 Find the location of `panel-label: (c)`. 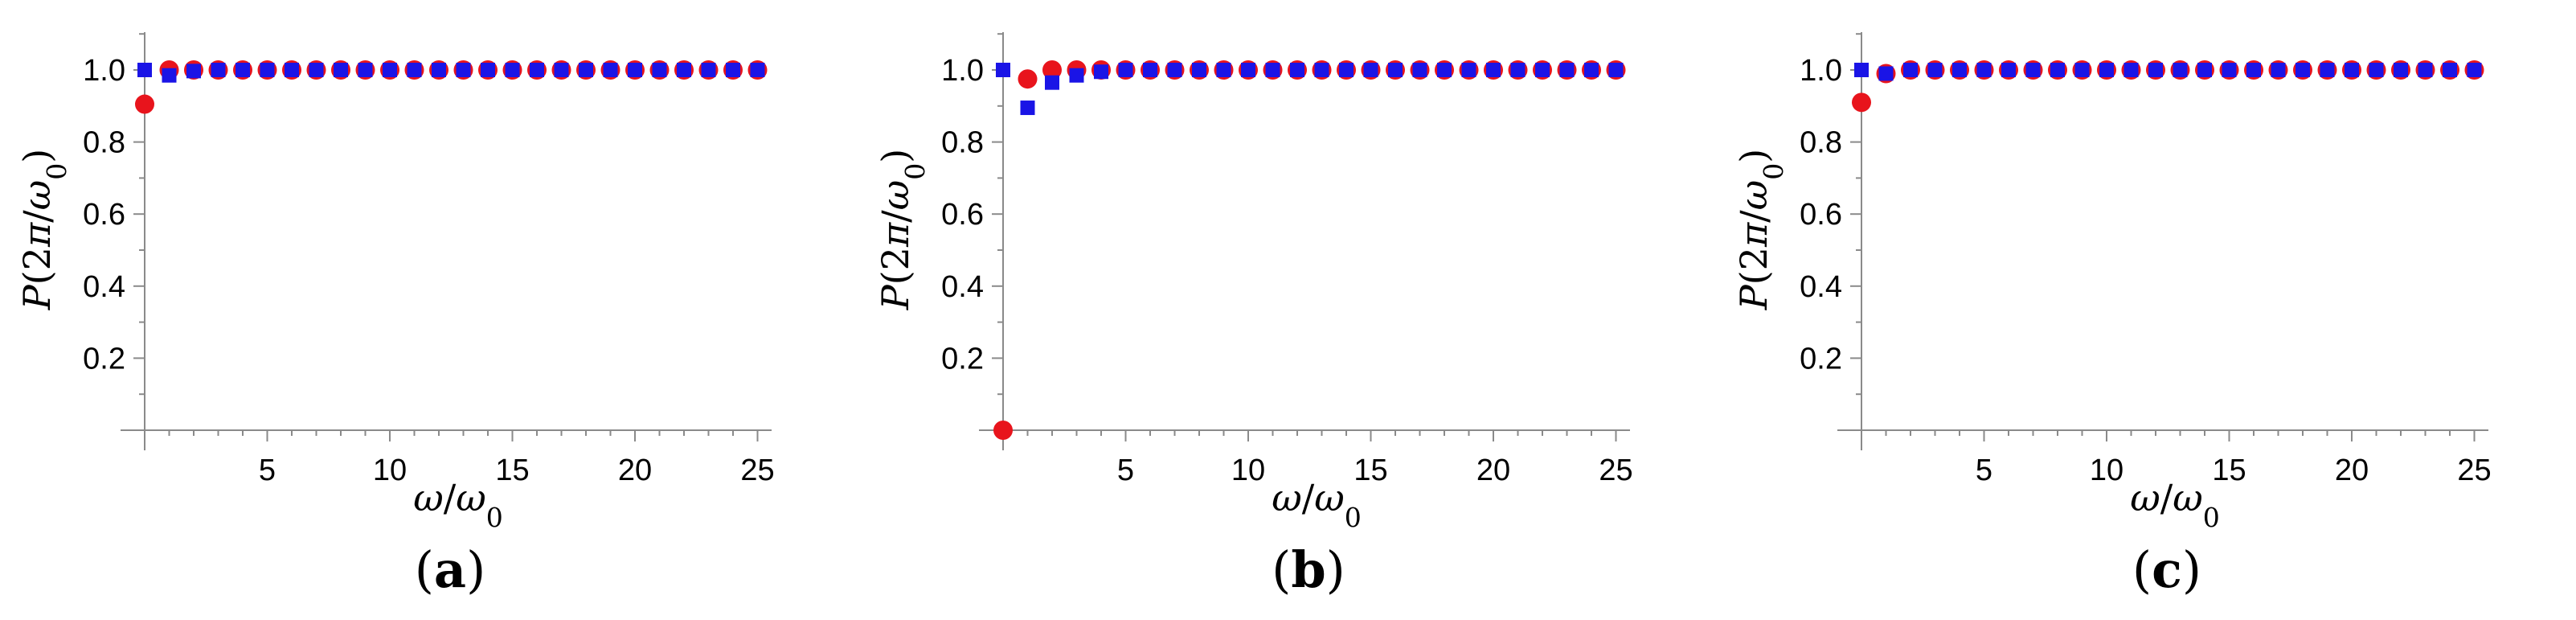

panel-label: (c) is located at coordinates (2166, 570).